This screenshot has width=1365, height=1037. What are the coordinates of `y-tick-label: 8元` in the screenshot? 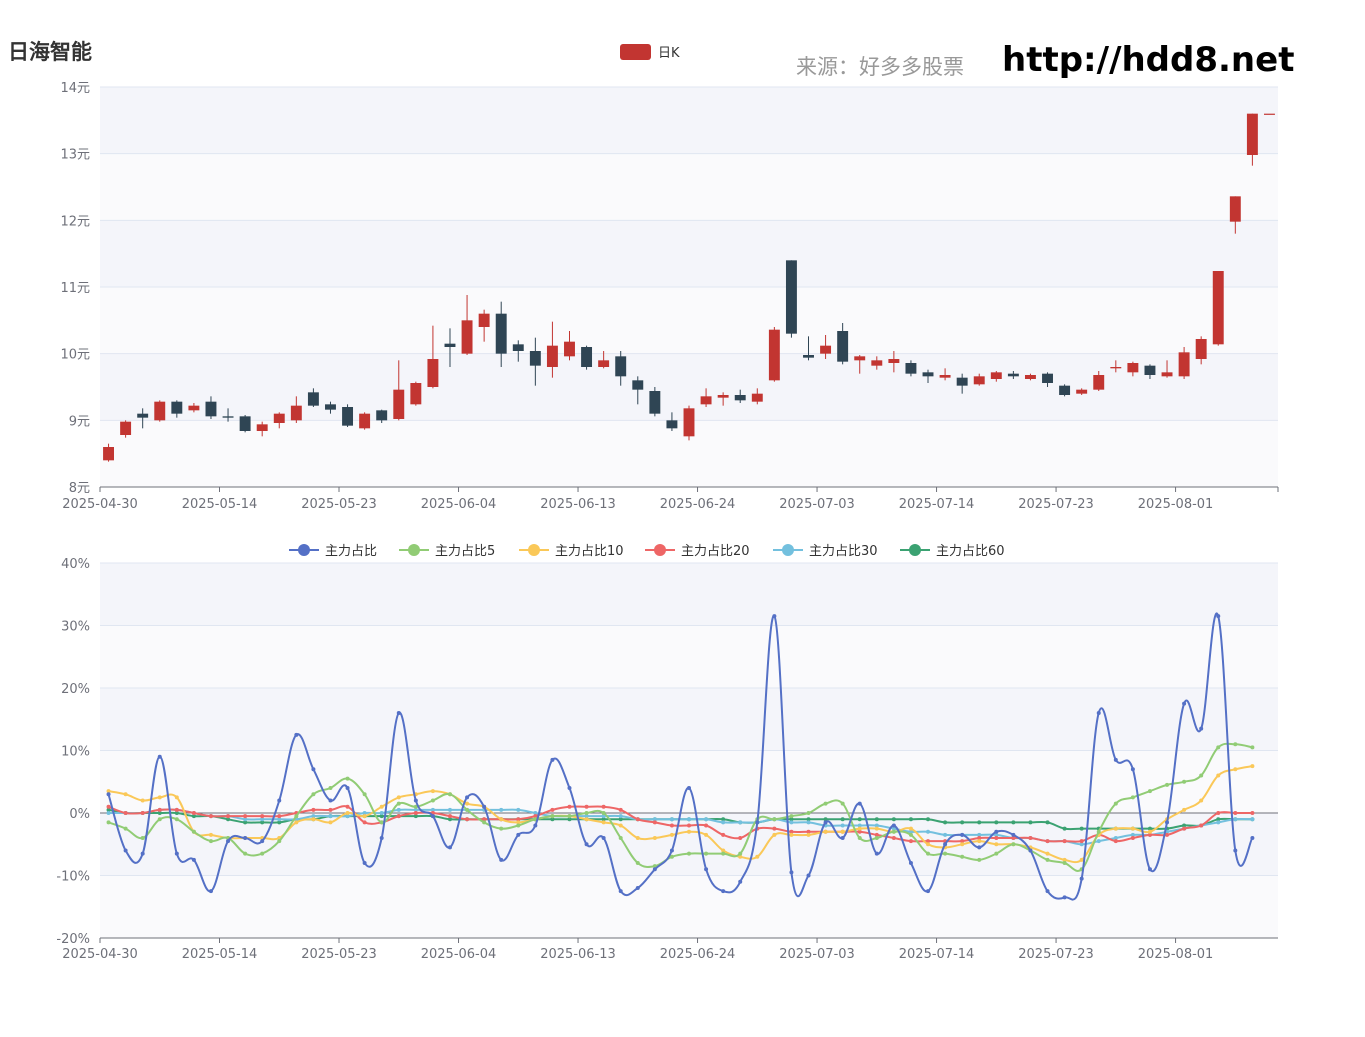 It's located at (79, 488).